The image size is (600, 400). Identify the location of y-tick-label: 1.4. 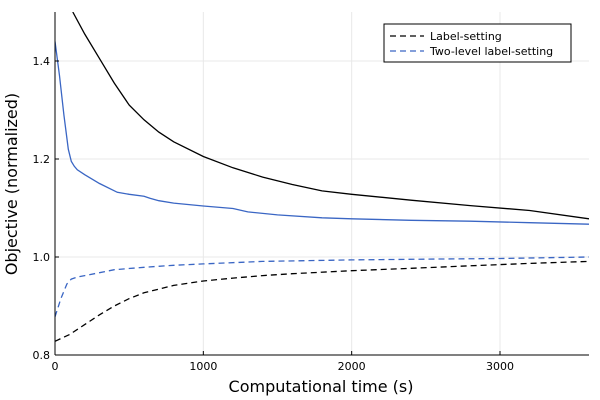
(42, 61).